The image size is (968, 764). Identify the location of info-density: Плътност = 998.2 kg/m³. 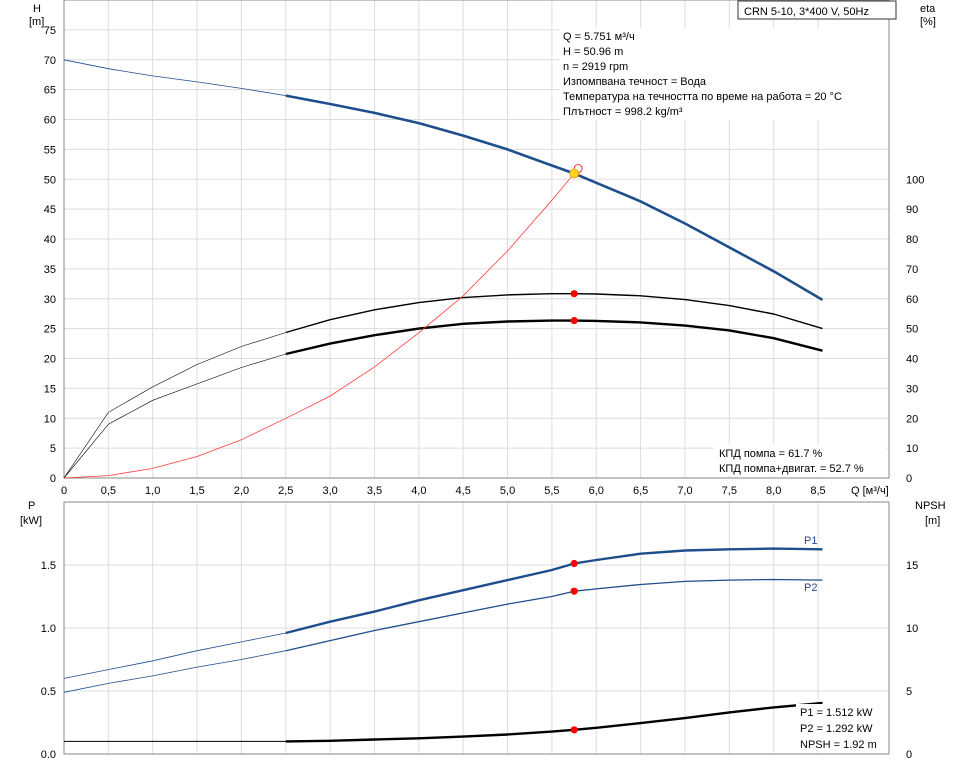
(623, 112).